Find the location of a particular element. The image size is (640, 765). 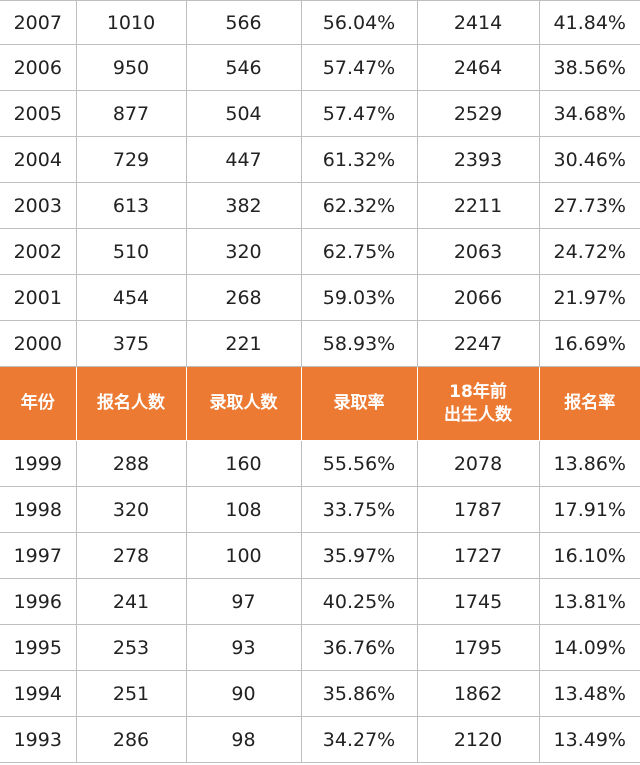

births-cell: 2393 is located at coordinates (478, 159).